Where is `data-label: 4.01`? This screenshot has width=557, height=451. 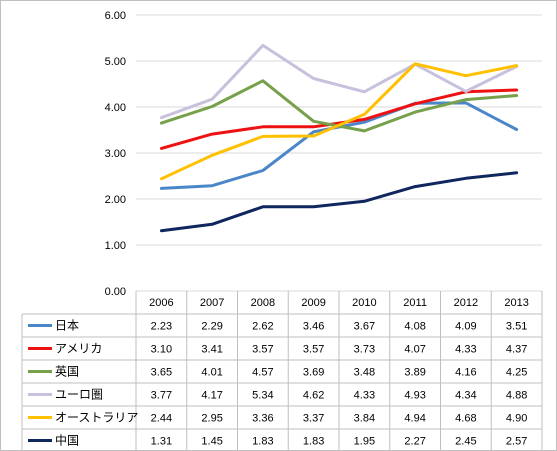
data-label: 4.01 is located at coordinates (211, 373).